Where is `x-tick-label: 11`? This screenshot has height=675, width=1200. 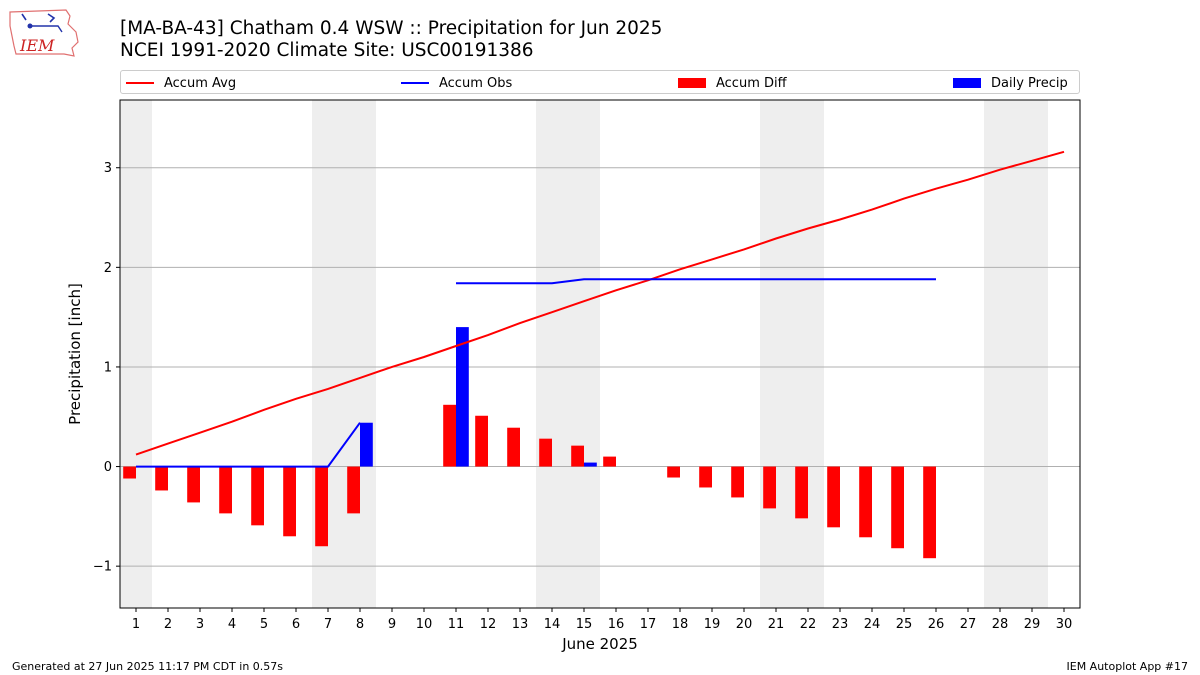 x-tick-label: 11 is located at coordinates (456, 624).